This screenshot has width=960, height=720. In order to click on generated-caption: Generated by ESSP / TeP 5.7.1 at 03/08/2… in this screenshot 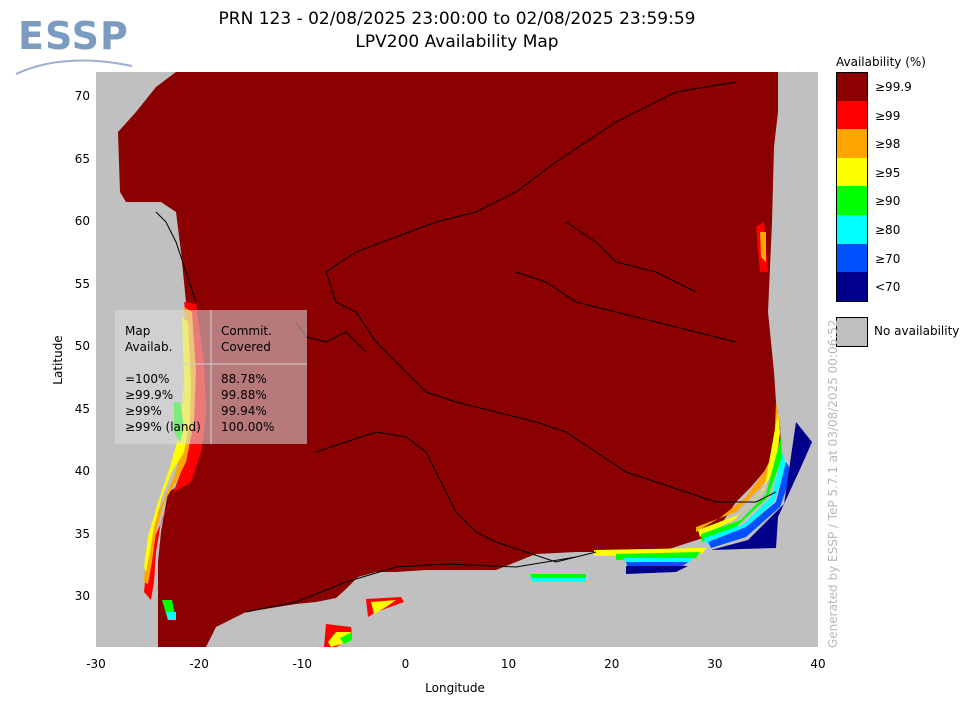, I will do `click(833, 483)`.